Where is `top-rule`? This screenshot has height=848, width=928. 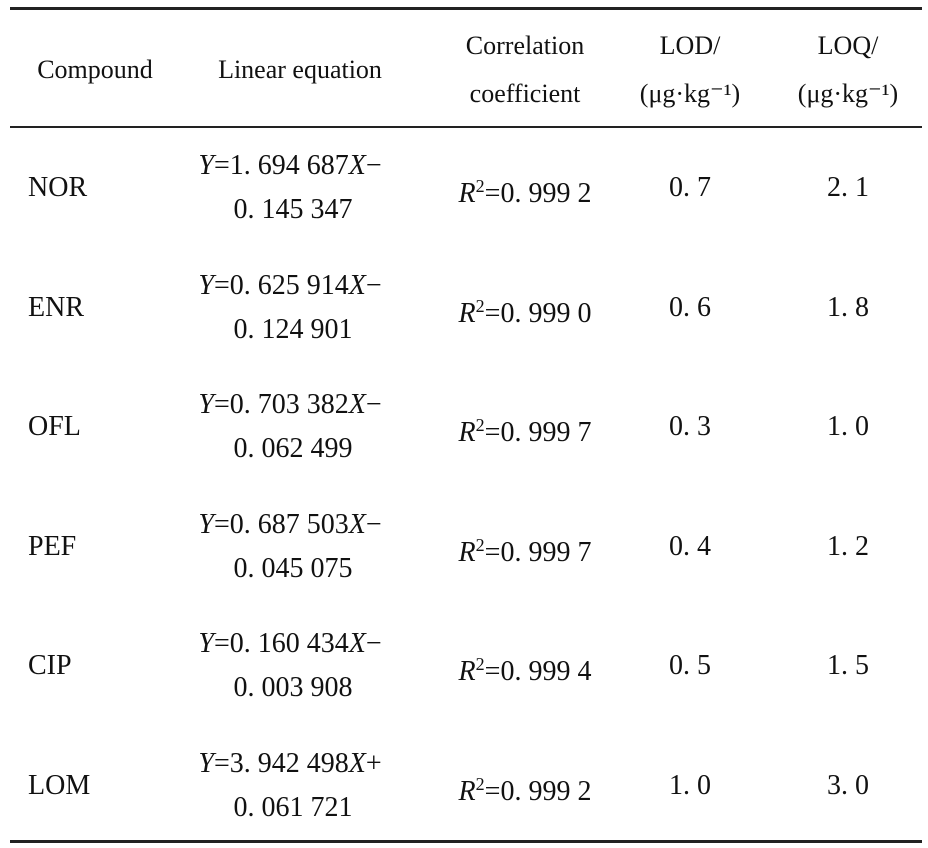
top-rule is located at coordinates (466, 8).